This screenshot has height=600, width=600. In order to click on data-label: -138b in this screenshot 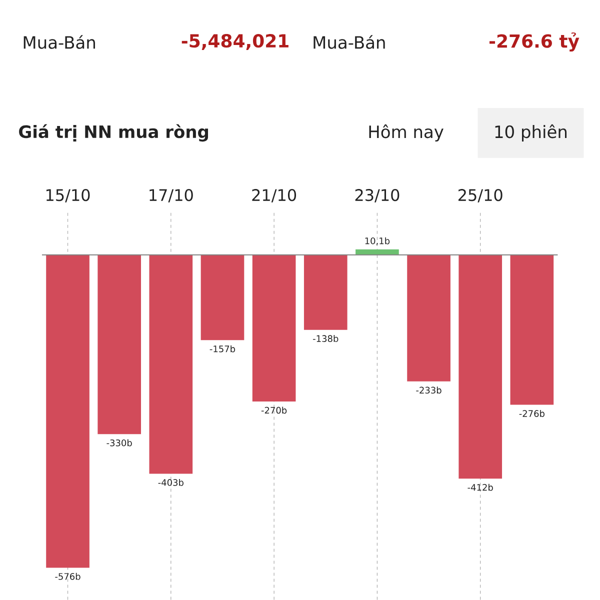, I will do `click(325, 338)`.